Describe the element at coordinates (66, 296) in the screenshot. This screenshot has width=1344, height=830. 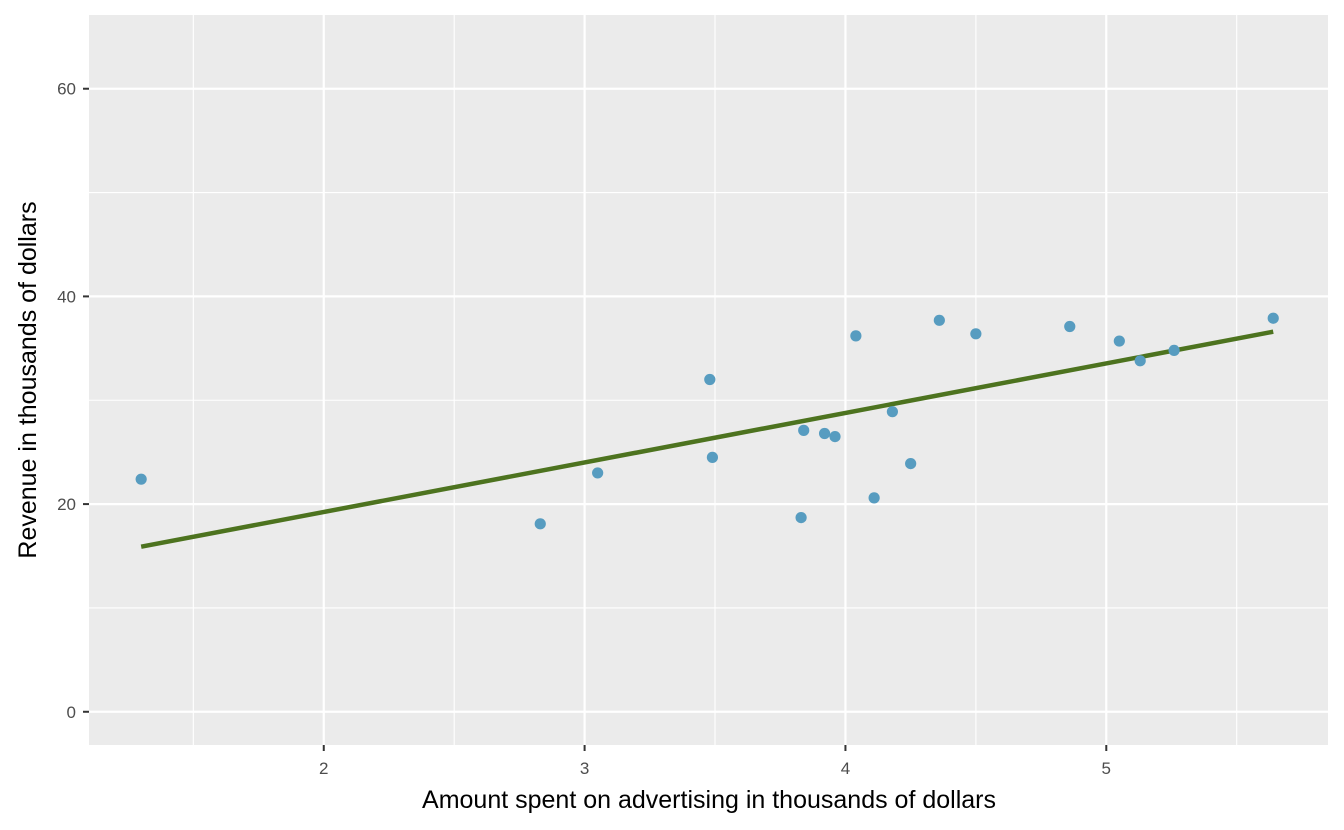
I see `y-tick-label: 40` at that location.